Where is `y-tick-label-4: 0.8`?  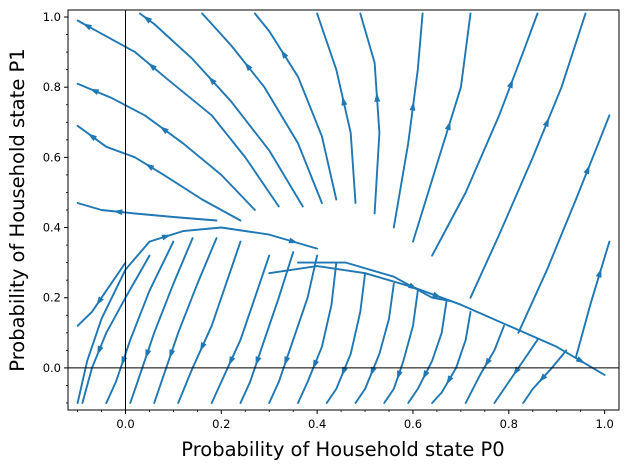
y-tick-label-4: 0.8 is located at coordinates (52, 87).